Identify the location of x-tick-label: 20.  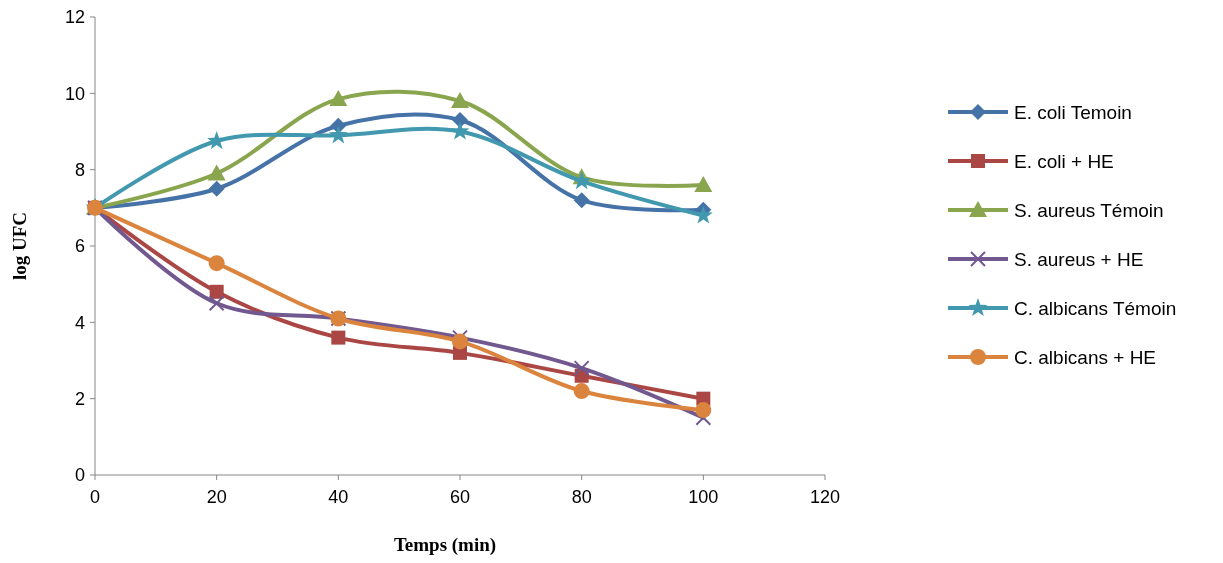
(216, 497).